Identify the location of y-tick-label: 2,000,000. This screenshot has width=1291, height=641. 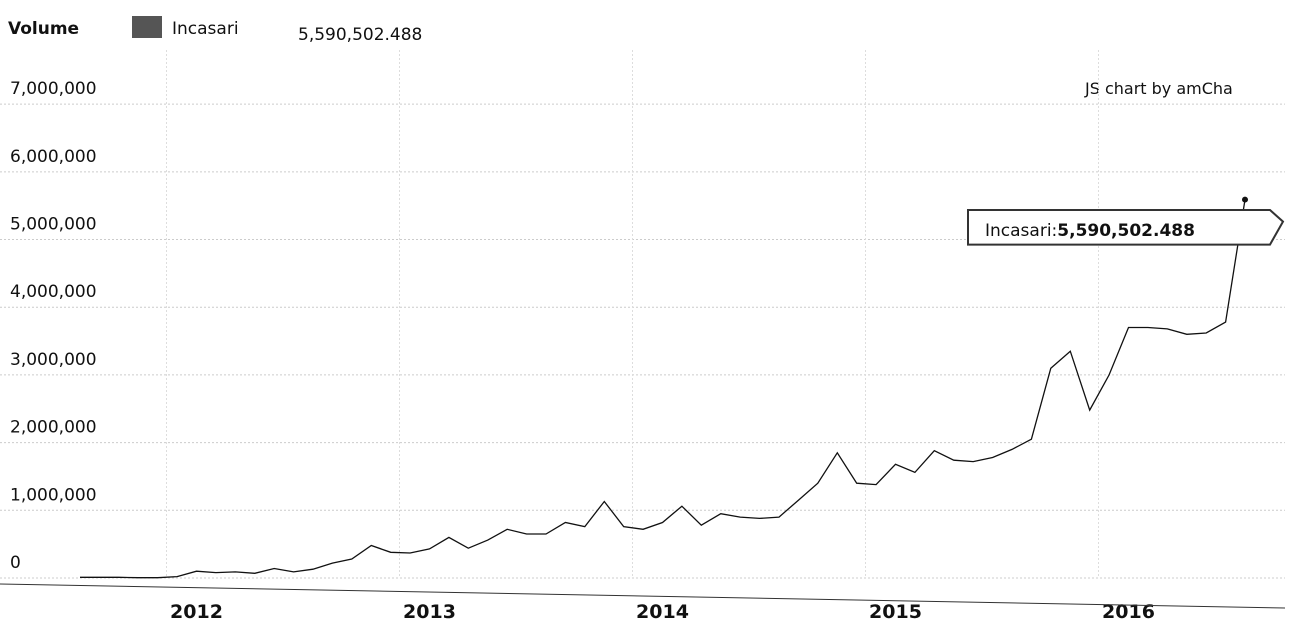
(53, 428).